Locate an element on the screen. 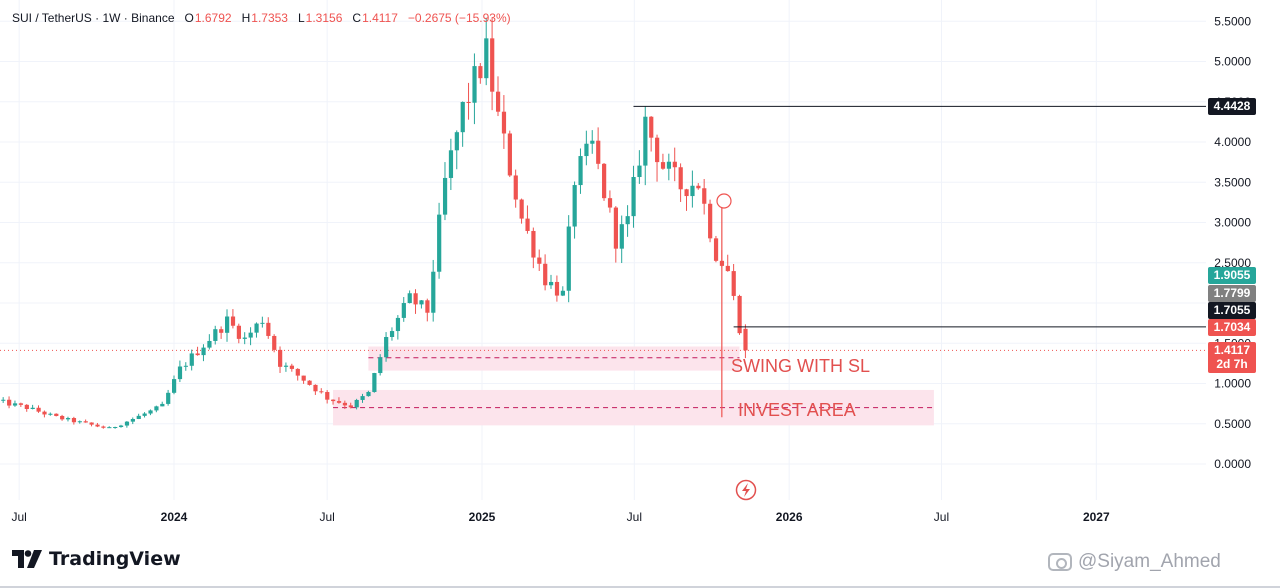  y-tick-label: 5.0000 is located at coordinates (1232, 62).